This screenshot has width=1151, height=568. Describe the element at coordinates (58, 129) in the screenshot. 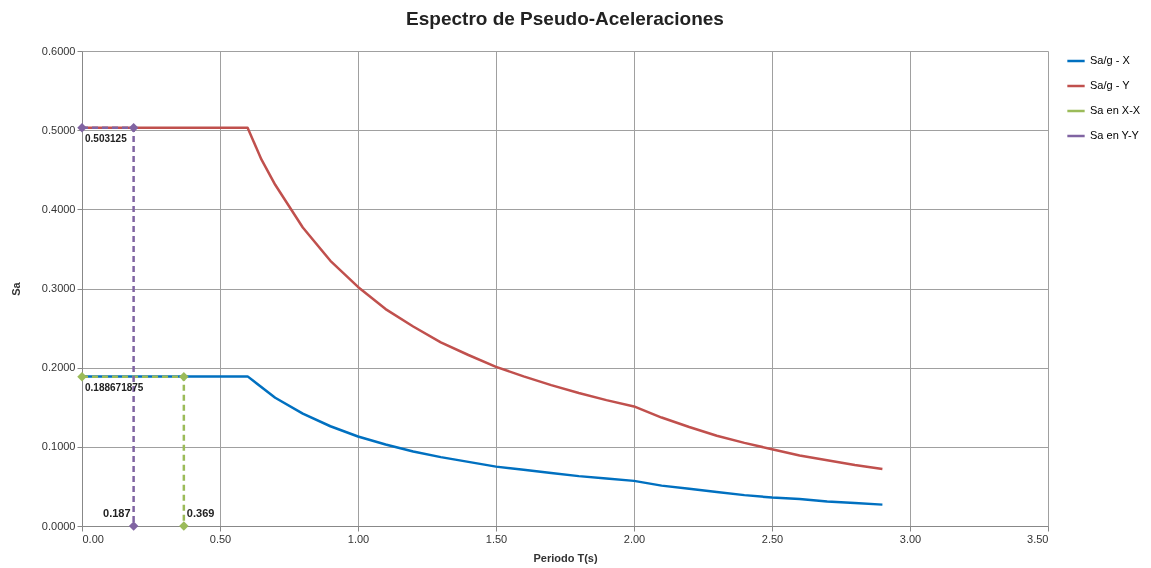

I see `y-tick-label: 0.5000` at that location.